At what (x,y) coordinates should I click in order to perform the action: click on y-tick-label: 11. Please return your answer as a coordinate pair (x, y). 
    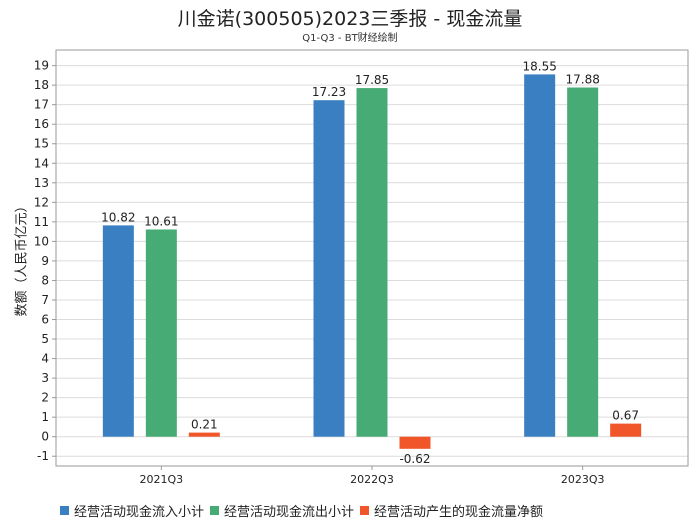
    Looking at the image, I should click on (41, 222).